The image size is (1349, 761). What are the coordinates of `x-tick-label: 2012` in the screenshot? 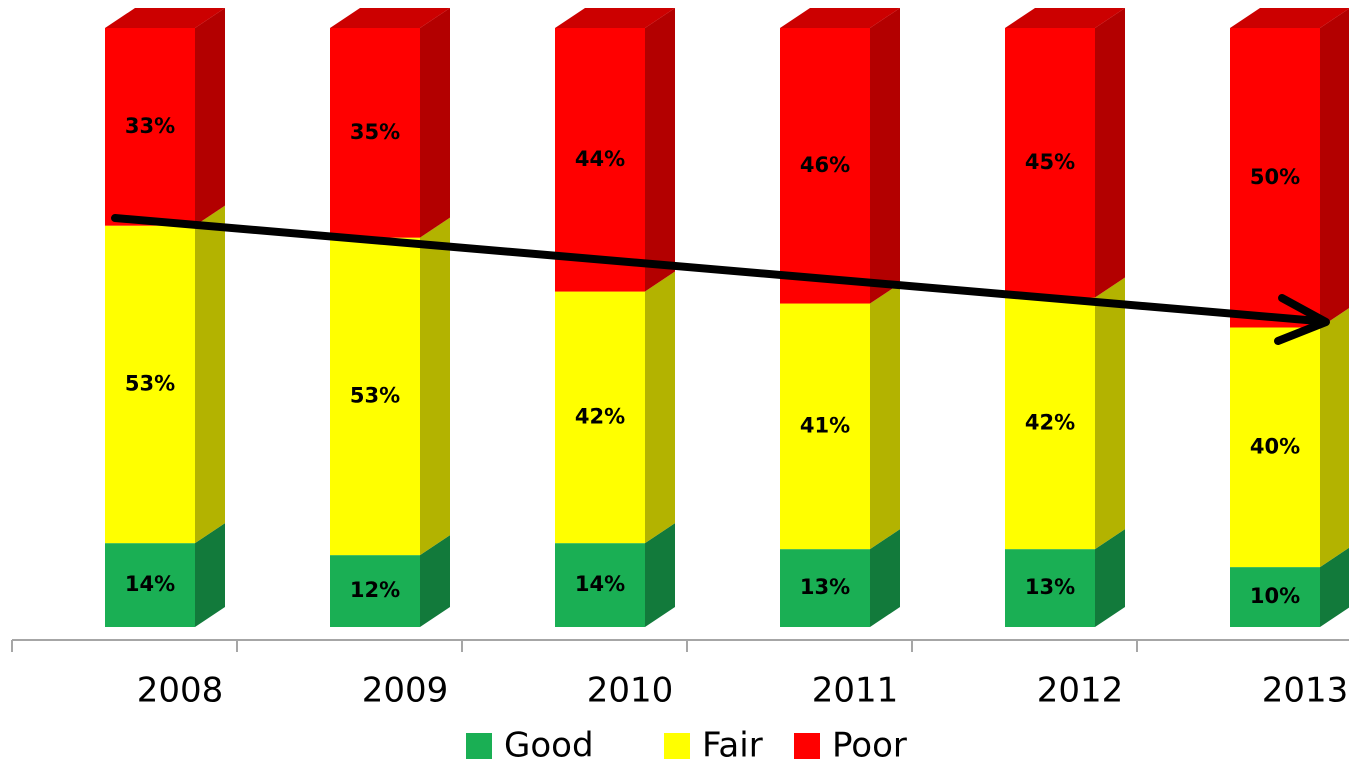 It's located at (1080, 691).